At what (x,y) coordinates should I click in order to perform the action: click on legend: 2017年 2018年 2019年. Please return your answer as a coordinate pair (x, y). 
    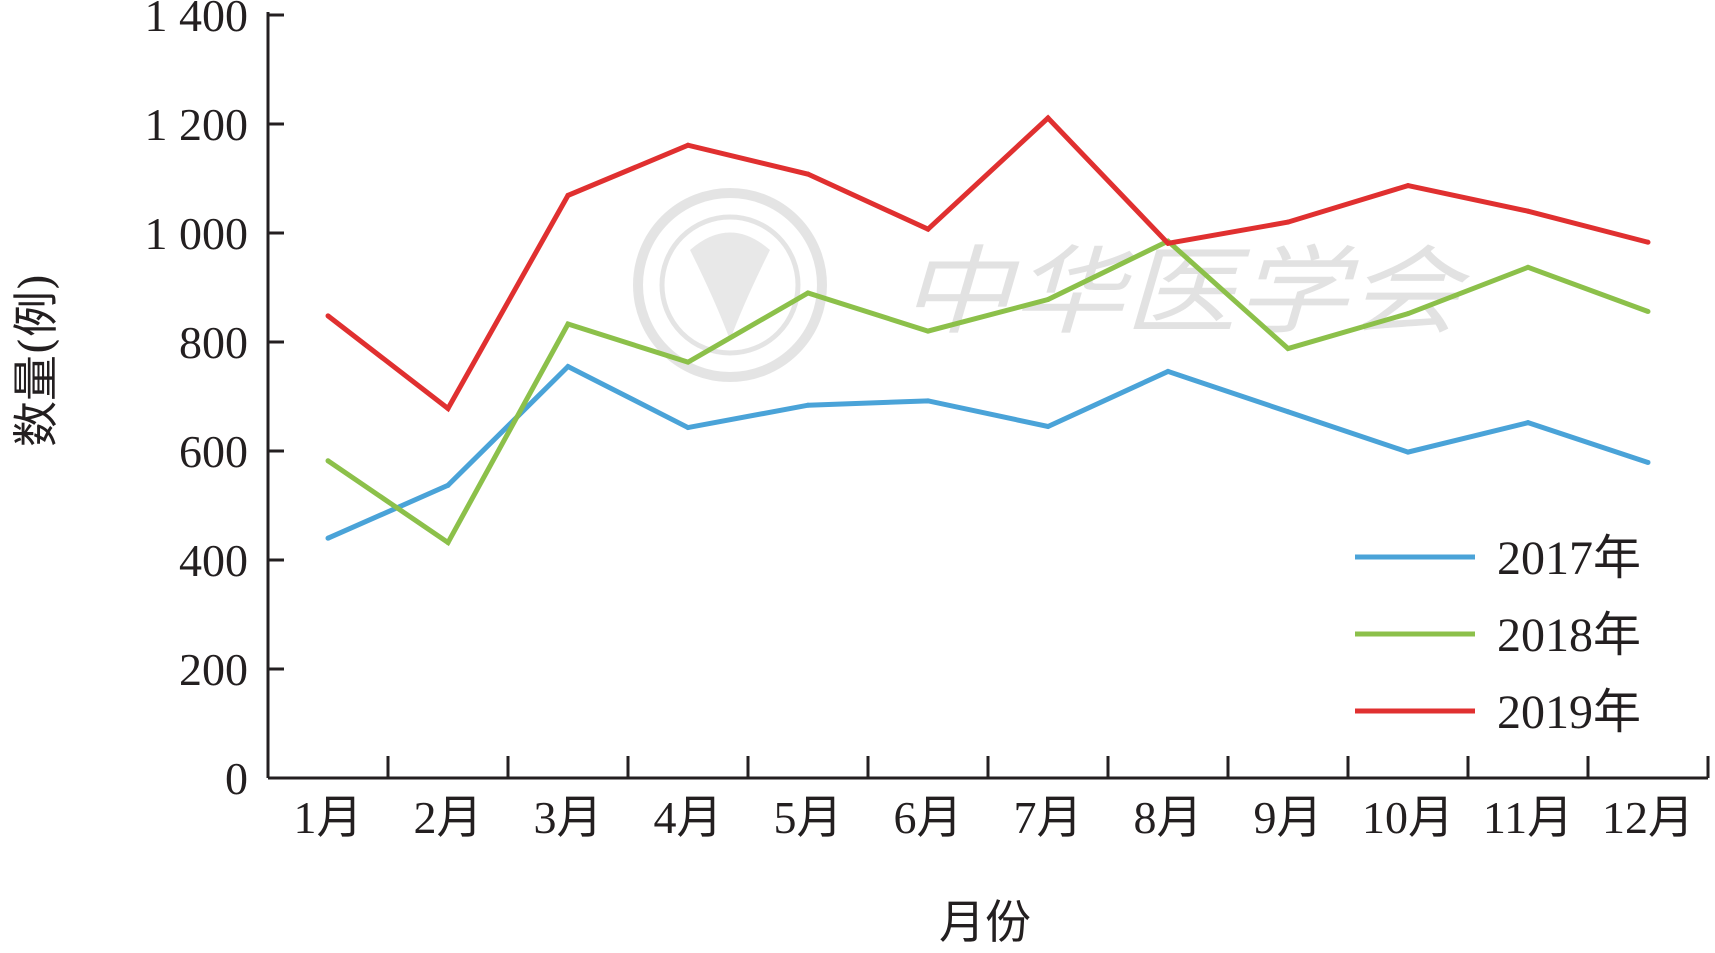
    Looking at the image, I should click on (1498, 635).